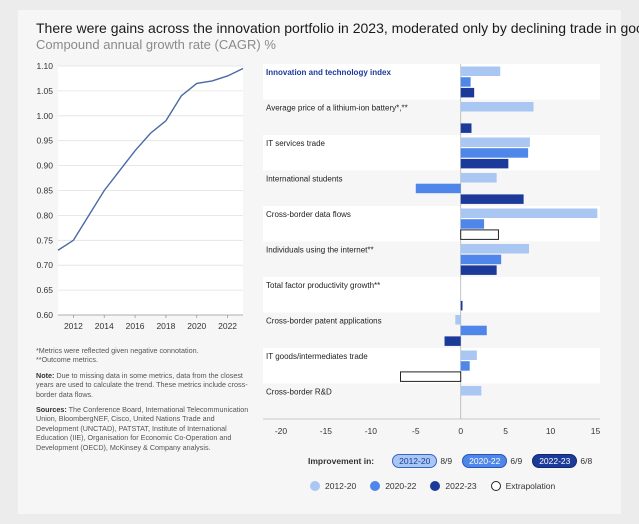 Image resolution: width=639 pixels, height=524 pixels. I want to click on bar-category-label: Cross-border patent applications, so click(324, 321).